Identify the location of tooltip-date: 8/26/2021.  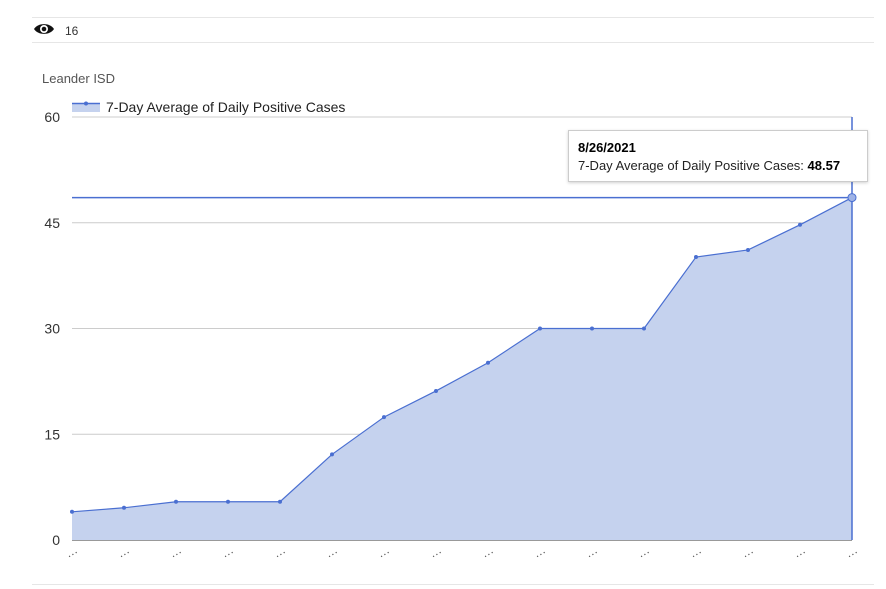
(607, 147).